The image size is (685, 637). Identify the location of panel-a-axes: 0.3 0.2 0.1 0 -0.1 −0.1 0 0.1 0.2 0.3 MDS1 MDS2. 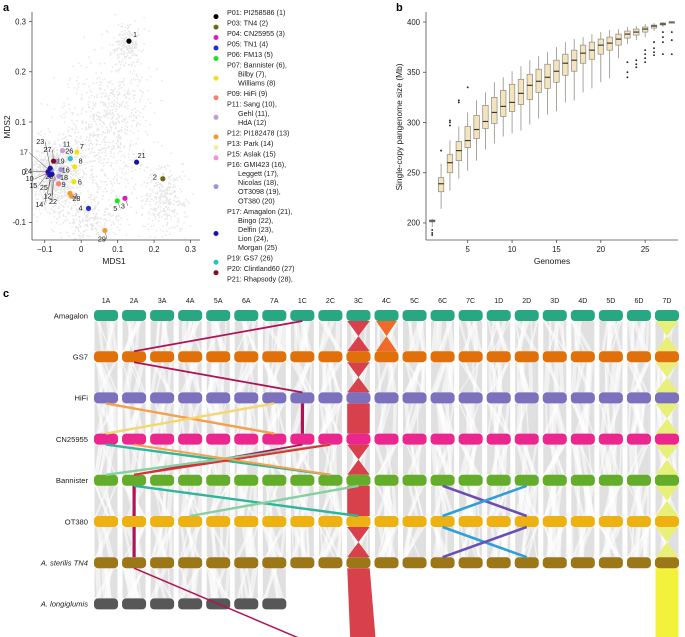
(101, 139).